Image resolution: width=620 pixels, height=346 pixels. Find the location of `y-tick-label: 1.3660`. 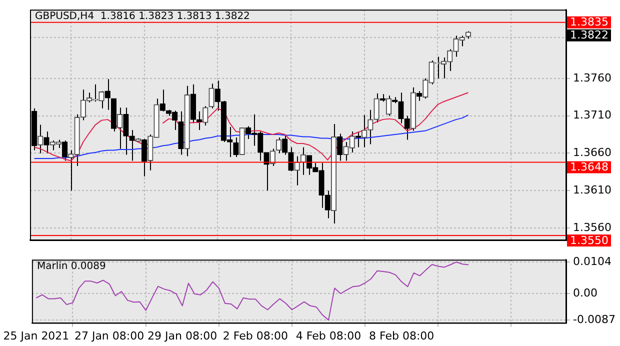

y-tick-label: 1.3660 is located at coordinates (592, 153).